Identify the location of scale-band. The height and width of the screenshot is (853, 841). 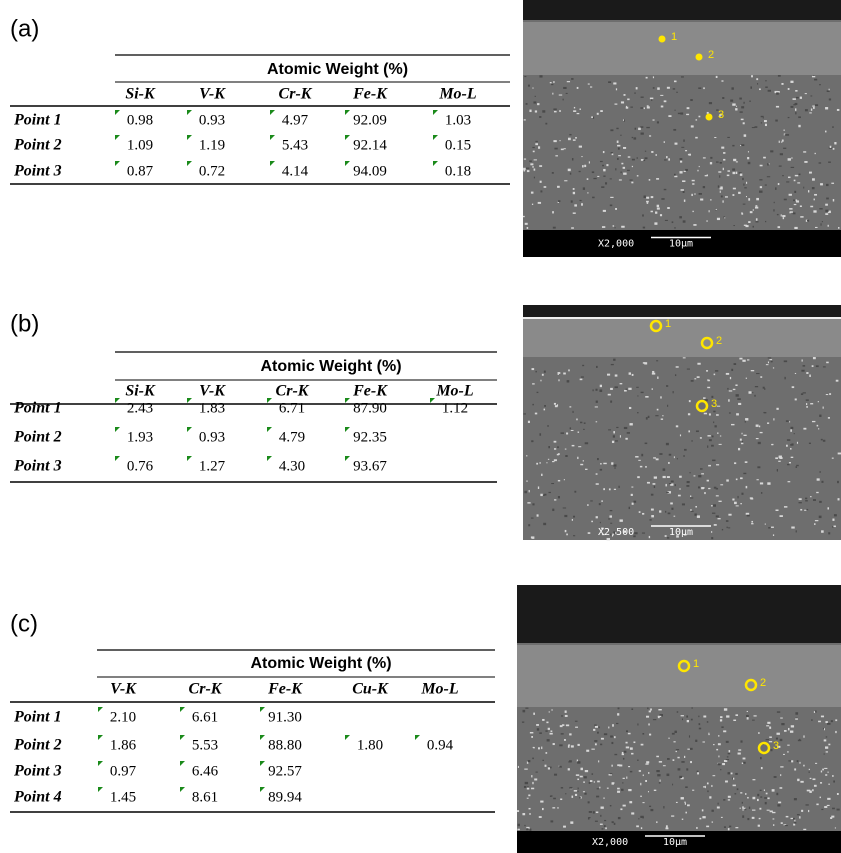
(679, 842).